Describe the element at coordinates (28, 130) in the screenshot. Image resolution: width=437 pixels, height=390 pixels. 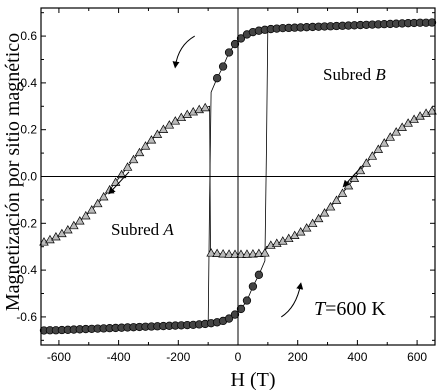
I see `y-tick-label: 0.2` at that location.